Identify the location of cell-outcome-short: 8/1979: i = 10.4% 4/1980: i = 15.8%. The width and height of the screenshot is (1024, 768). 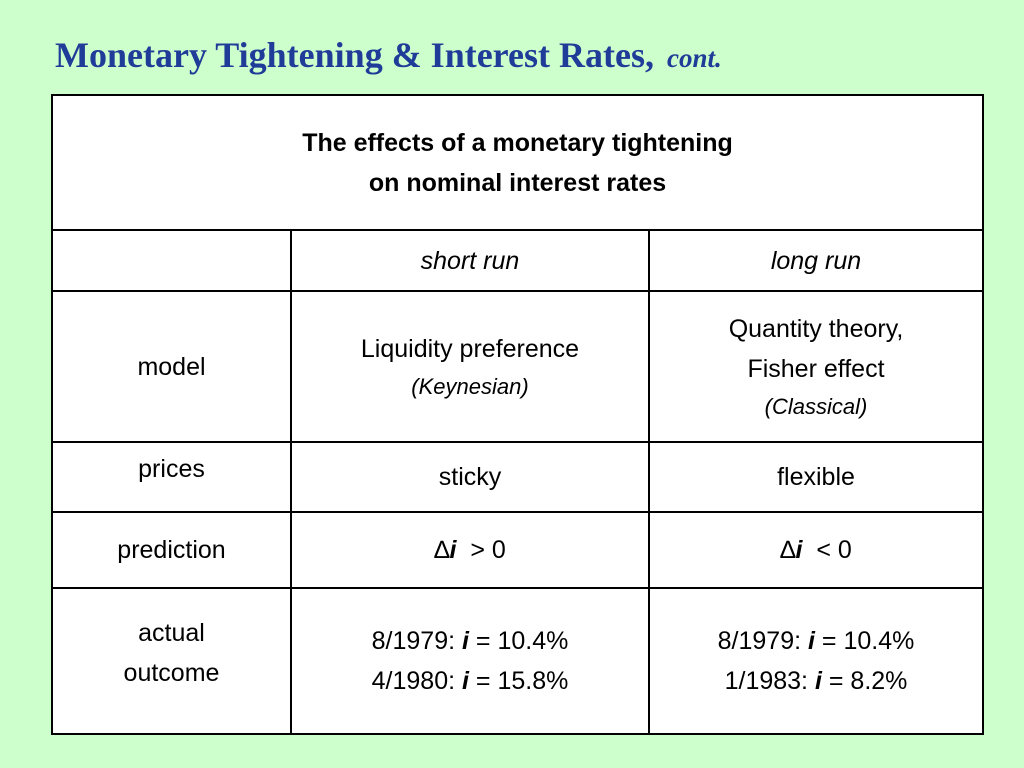
(470, 661).